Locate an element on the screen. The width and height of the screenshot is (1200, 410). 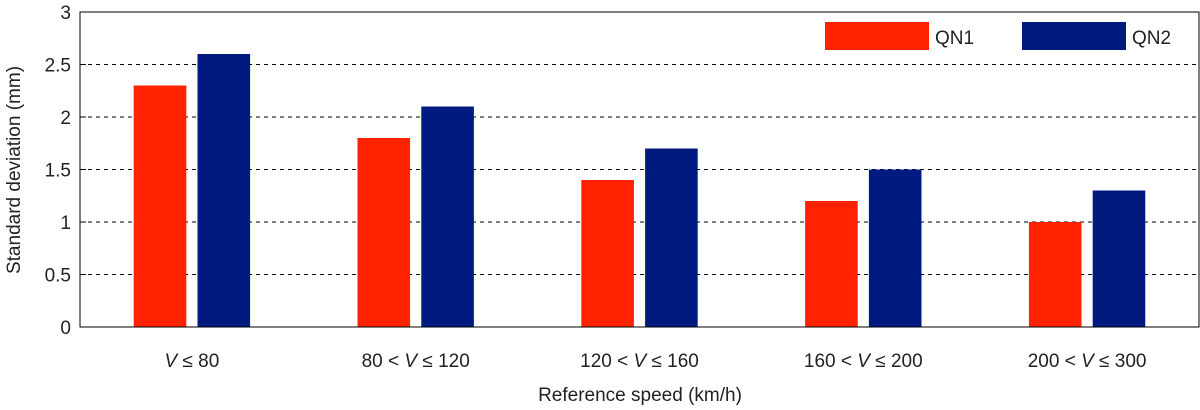
legend-swatch-qn1 is located at coordinates (877, 36).